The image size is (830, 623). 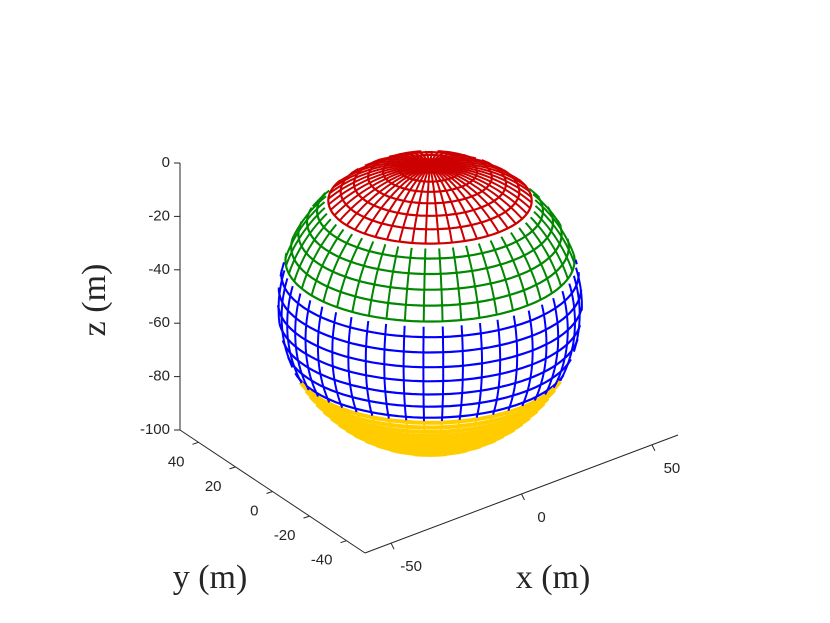 I want to click on y-tick-label: 20, so click(x=213, y=486).